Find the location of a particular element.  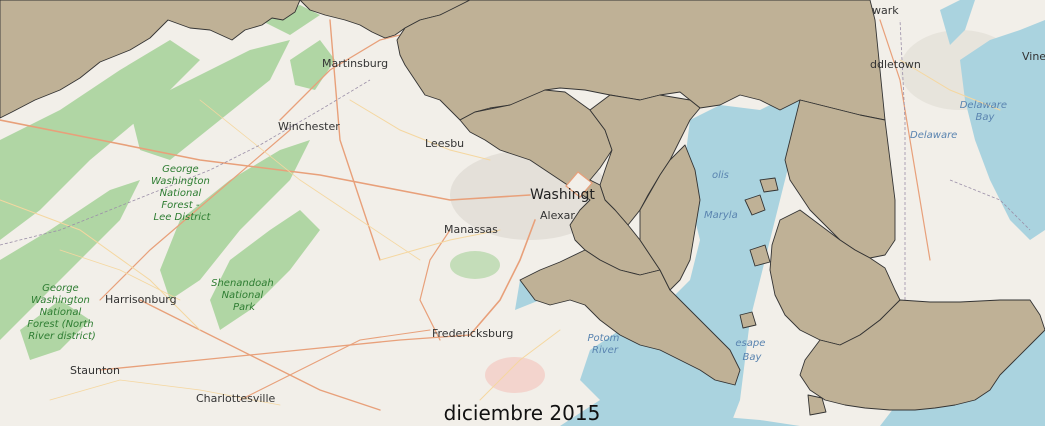

place-charlottesville: Charlottesville is located at coordinates (236, 398).